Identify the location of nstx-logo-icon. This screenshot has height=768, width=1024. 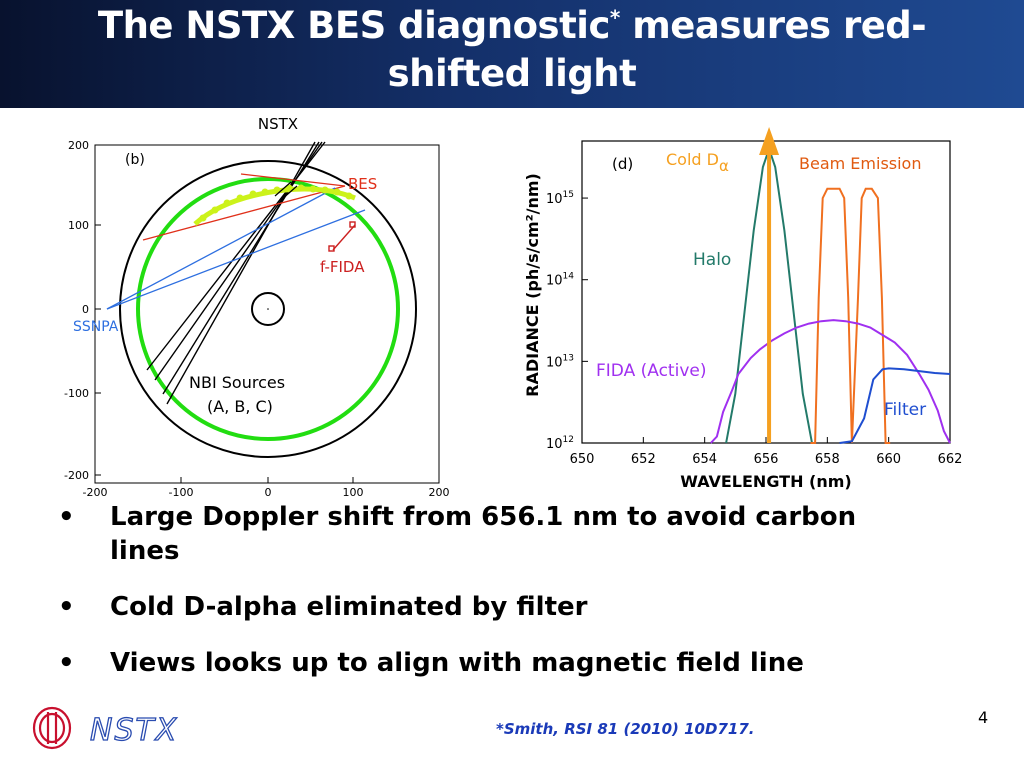
(52, 728).